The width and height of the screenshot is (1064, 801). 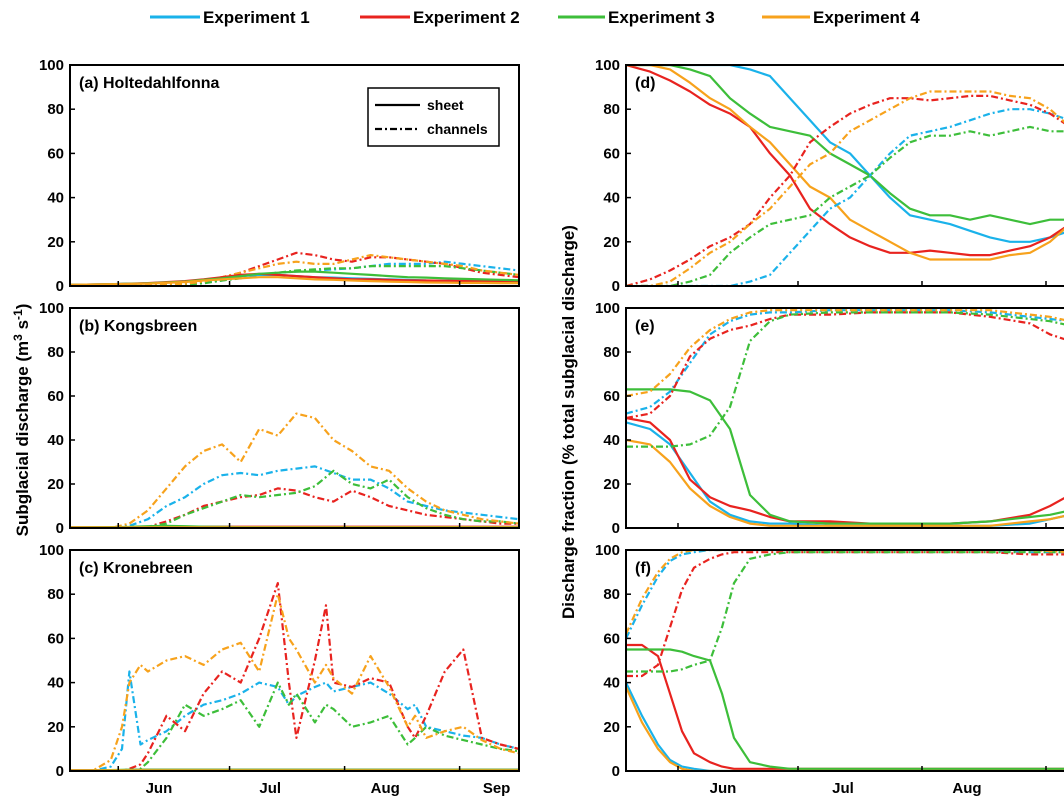 I want to click on legend-label-exp1: Experiment 1, so click(x=256, y=17).